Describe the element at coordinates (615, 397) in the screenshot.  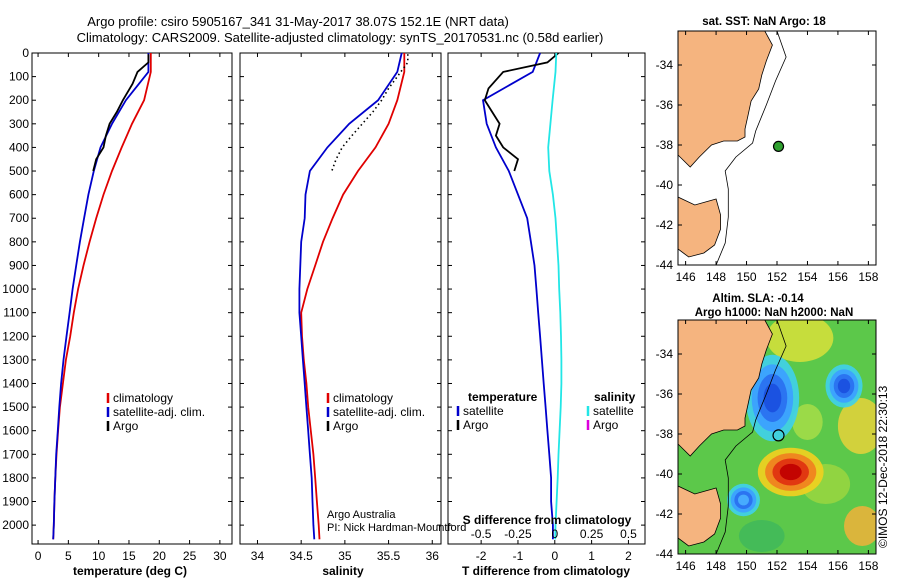
I see `legend-salinity-title: salinity` at that location.